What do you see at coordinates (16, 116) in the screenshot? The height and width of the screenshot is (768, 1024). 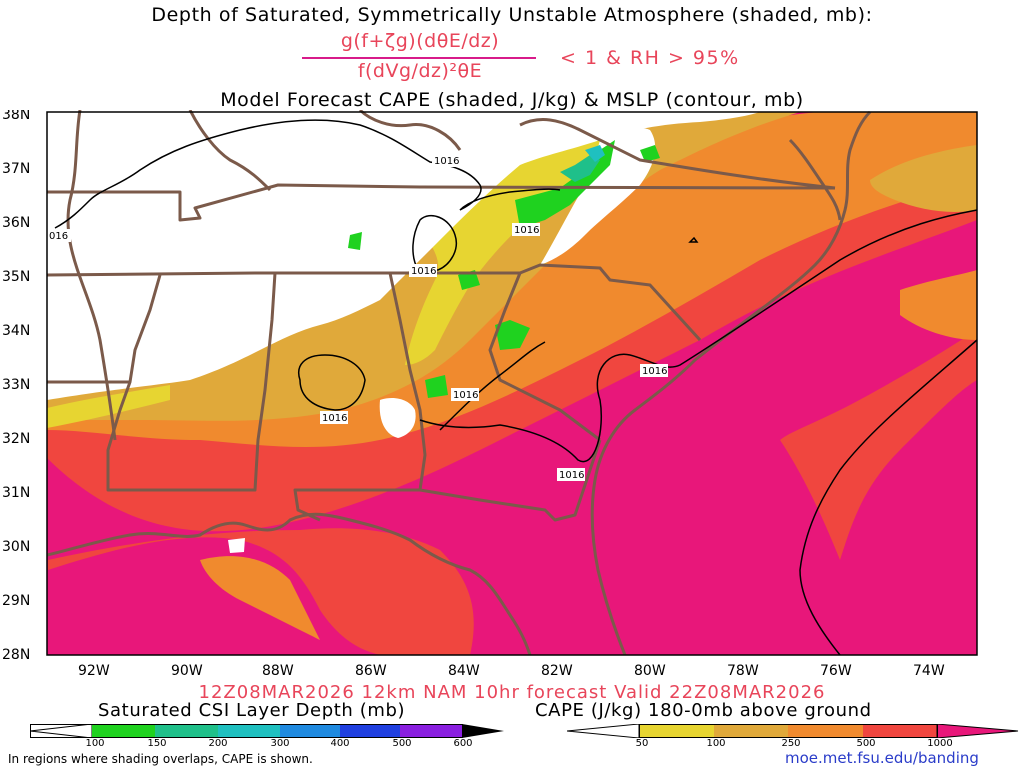 I see `lat-label: 38N` at bounding box center [16, 116].